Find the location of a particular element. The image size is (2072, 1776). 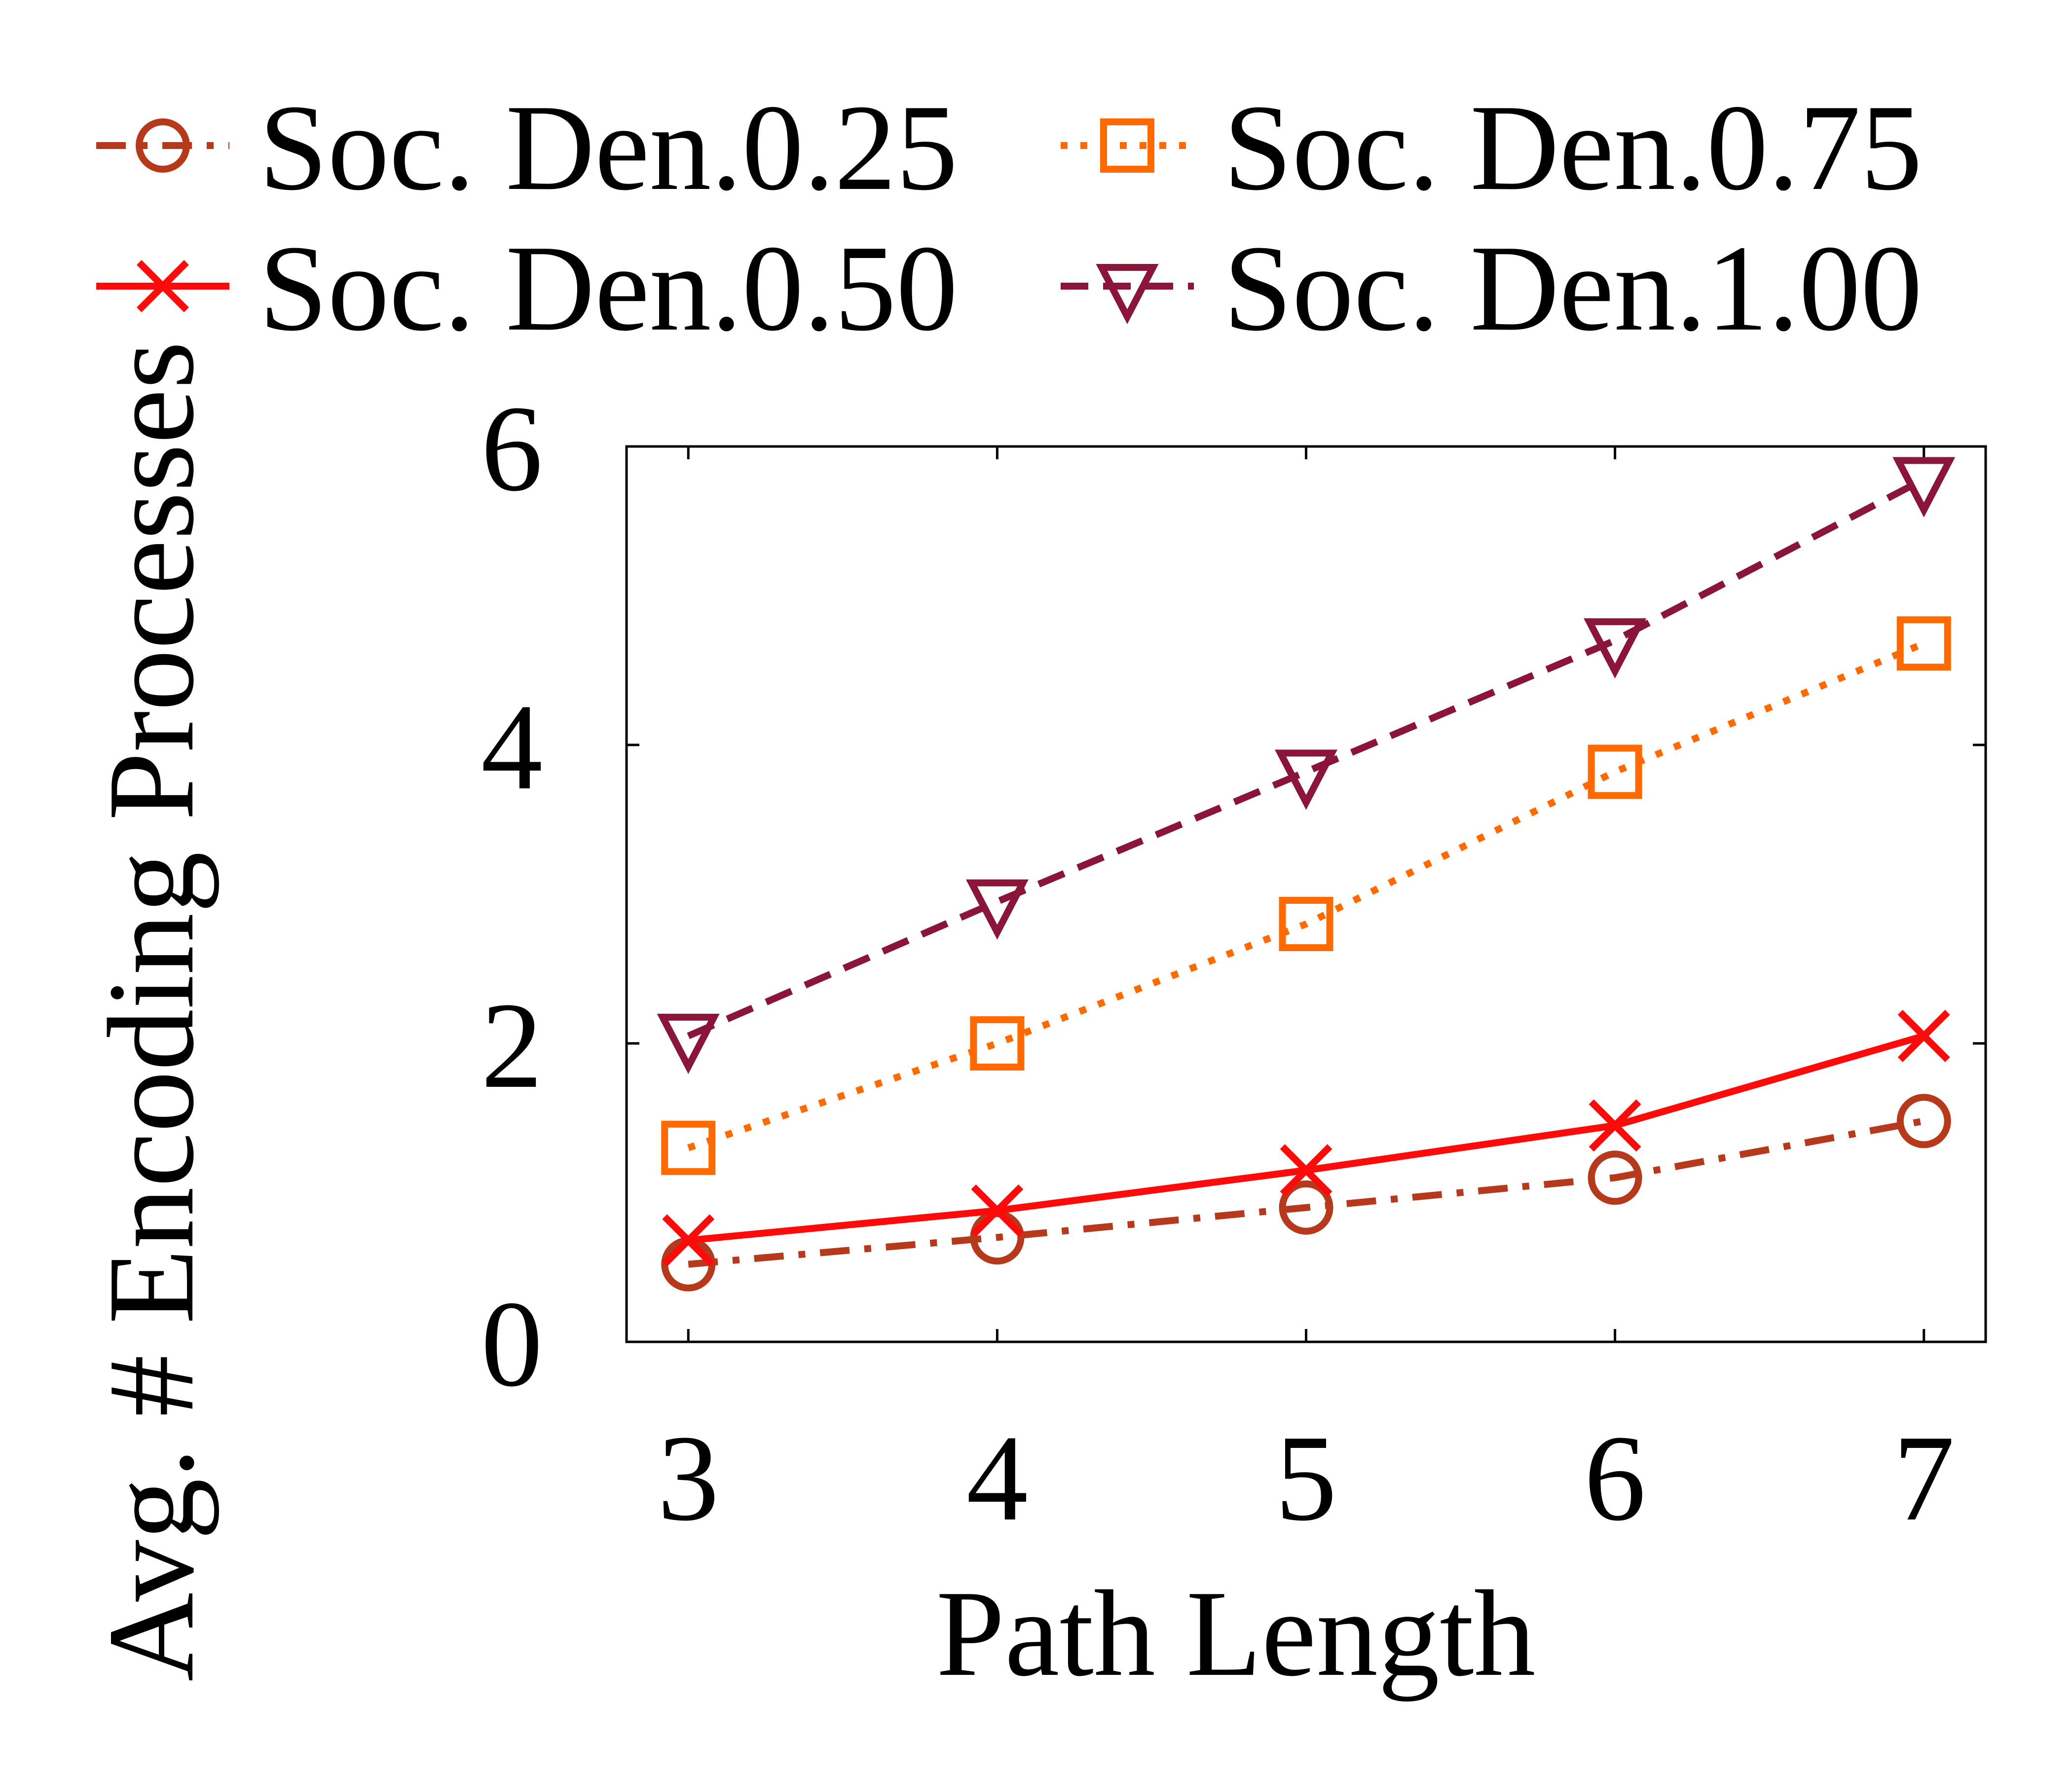

x-axis-label: Path Length is located at coordinates (1236, 1633).